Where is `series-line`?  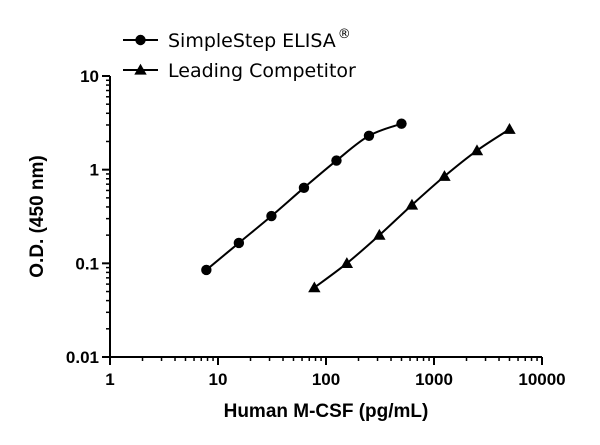
series-line is located at coordinates (303, 196).